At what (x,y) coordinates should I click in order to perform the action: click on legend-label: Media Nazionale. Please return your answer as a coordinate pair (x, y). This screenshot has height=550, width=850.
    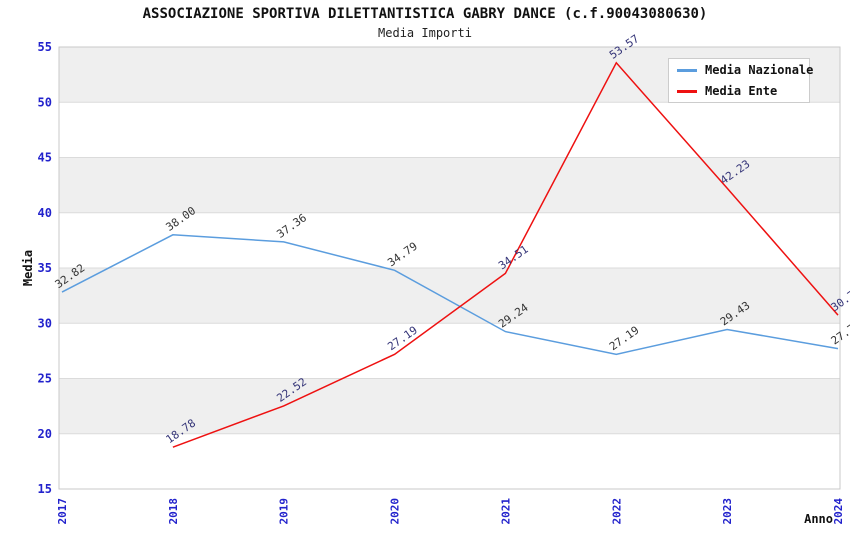
    Looking at the image, I should click on (759, 70).